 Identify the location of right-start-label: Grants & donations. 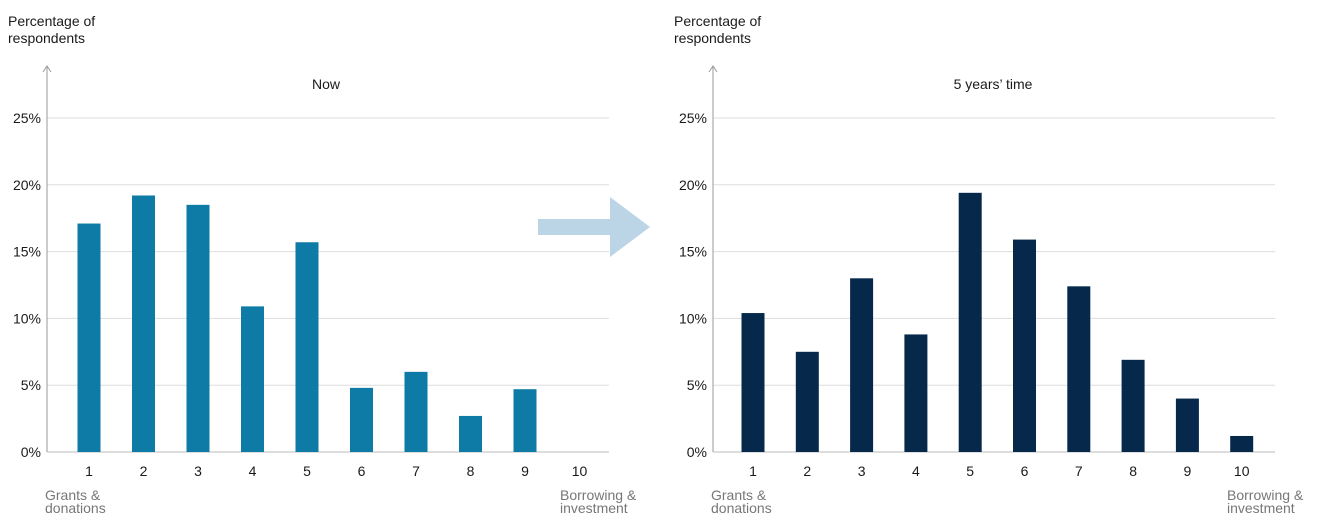
(741, 501).